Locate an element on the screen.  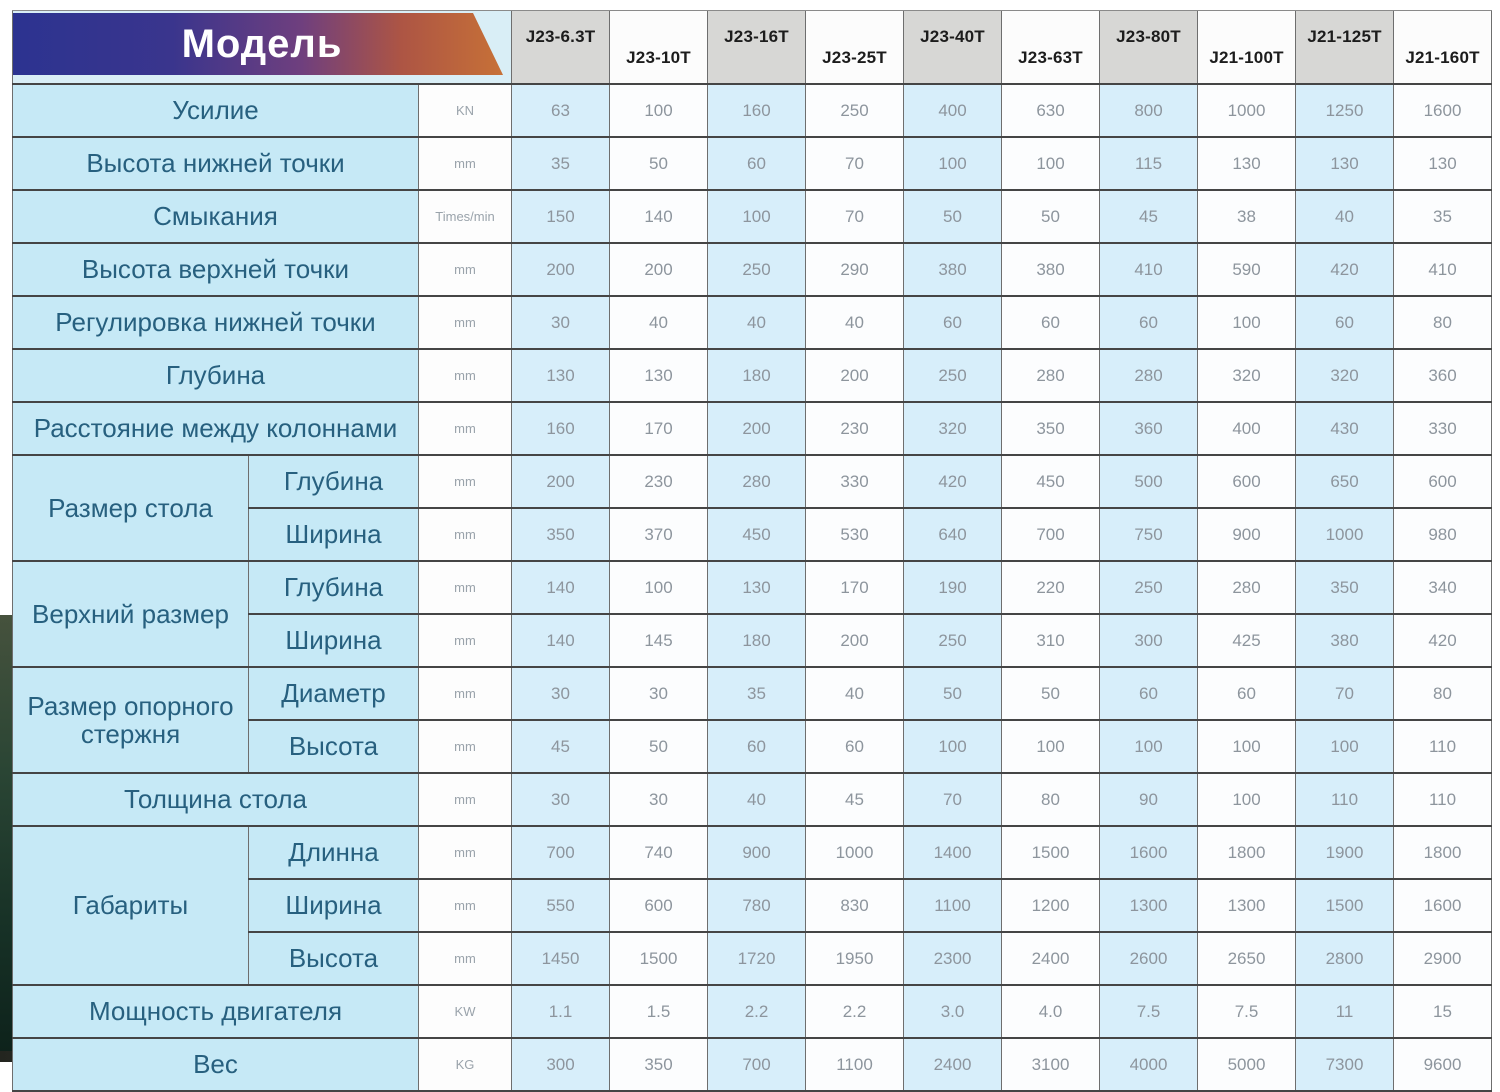
value-cell: 190 is located at coordinates (952, 587).